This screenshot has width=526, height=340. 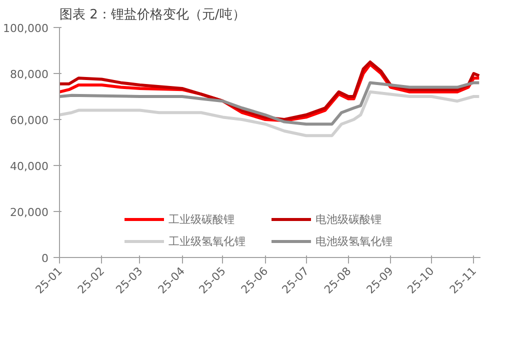 What do you see at coordinates (29, 166) in the screenshot?
I see `y-tick-label: 40,000` at bounding box center [29, 166].